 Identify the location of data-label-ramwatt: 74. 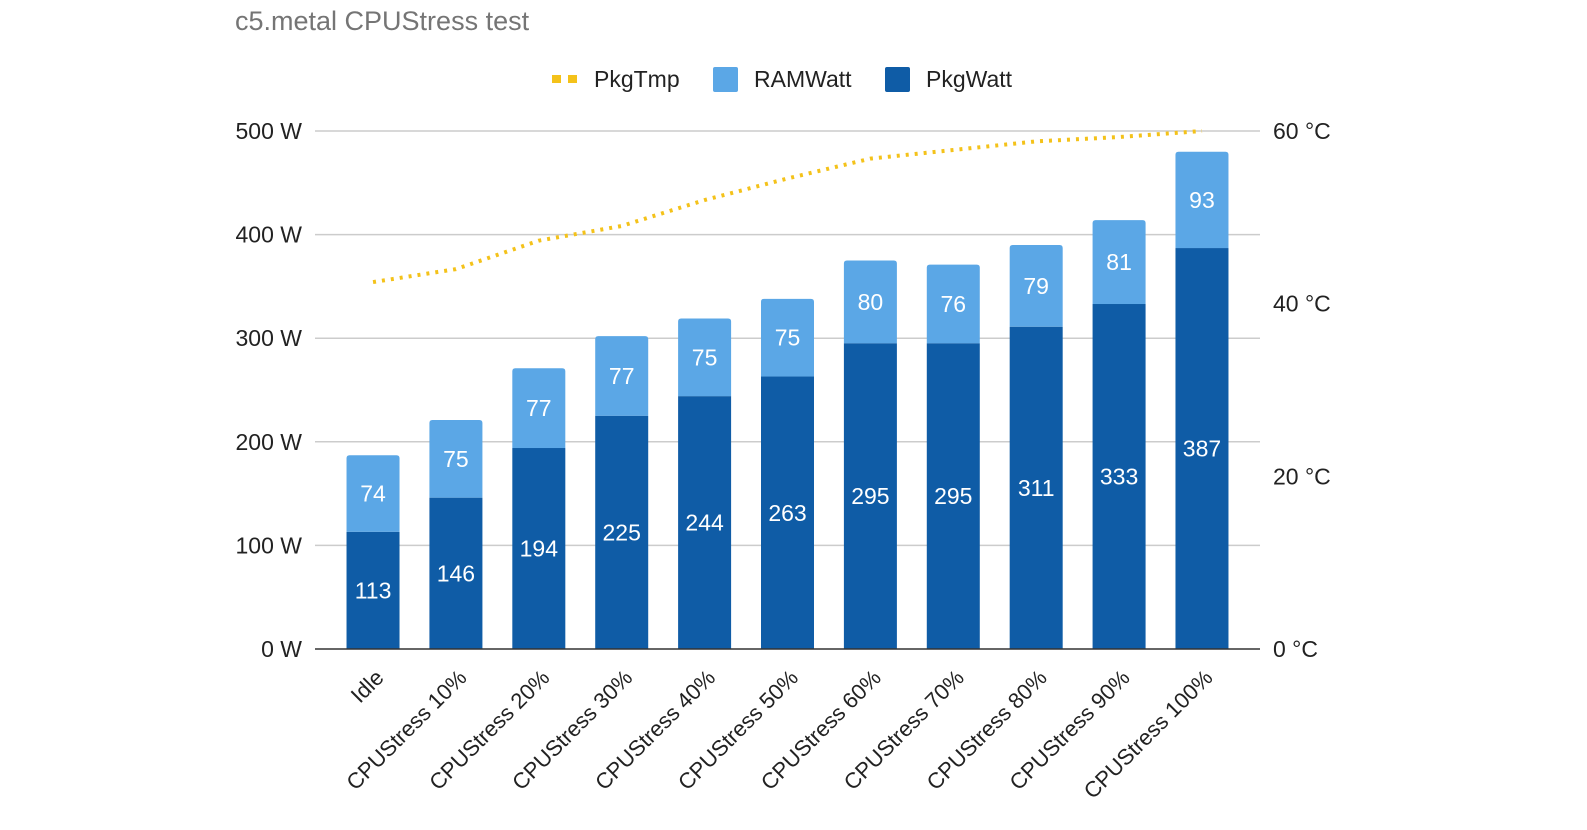
(373, 494).